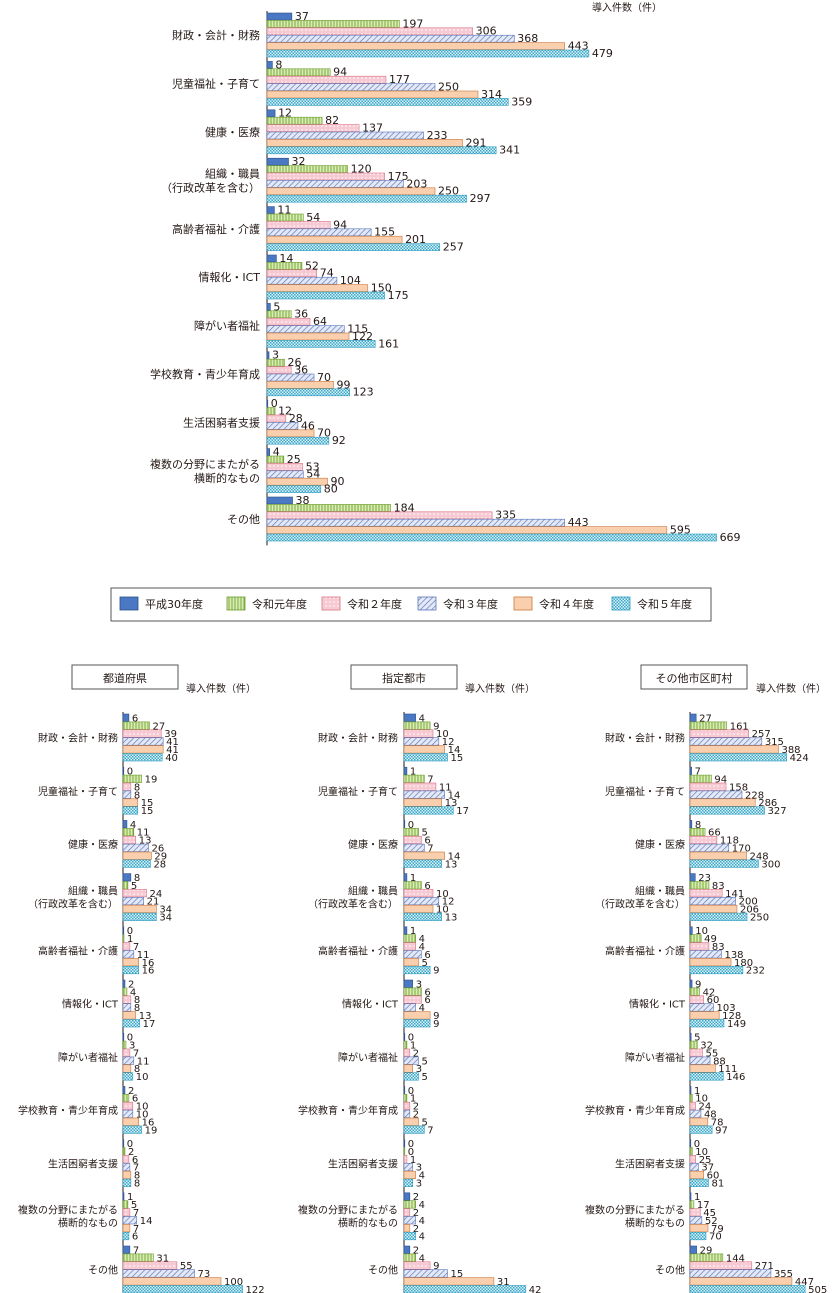 Image resolution: width=833 pixels, height=1293 pixels. What do you see at coordinates (243, 519) in the screenshot?
I see `category-label: その他` at bounding box center [243, 519].